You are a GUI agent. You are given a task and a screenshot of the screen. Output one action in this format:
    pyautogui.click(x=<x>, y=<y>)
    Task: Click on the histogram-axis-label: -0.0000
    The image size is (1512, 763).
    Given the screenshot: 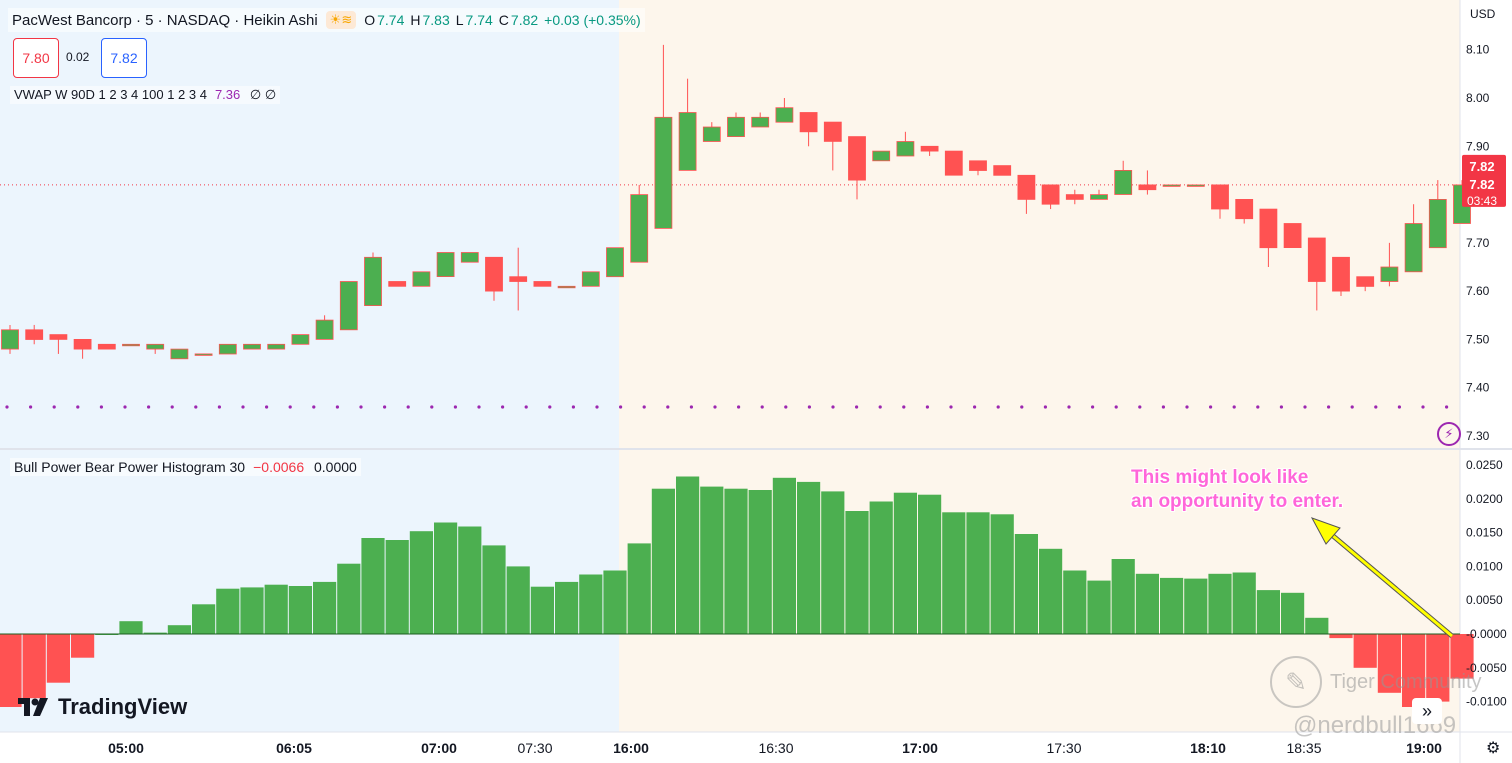 What is the action you would take?
    pyautogui.click(x=1486, y=634)
    